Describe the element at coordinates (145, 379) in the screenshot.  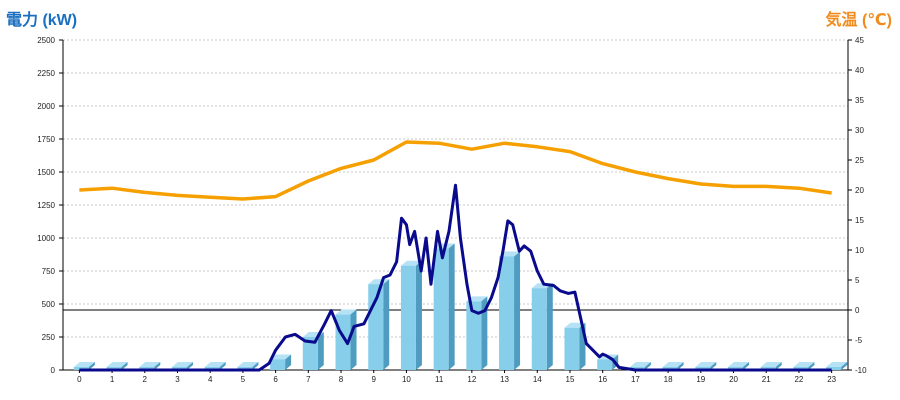
I see `x-tick-label: 2` at that location.